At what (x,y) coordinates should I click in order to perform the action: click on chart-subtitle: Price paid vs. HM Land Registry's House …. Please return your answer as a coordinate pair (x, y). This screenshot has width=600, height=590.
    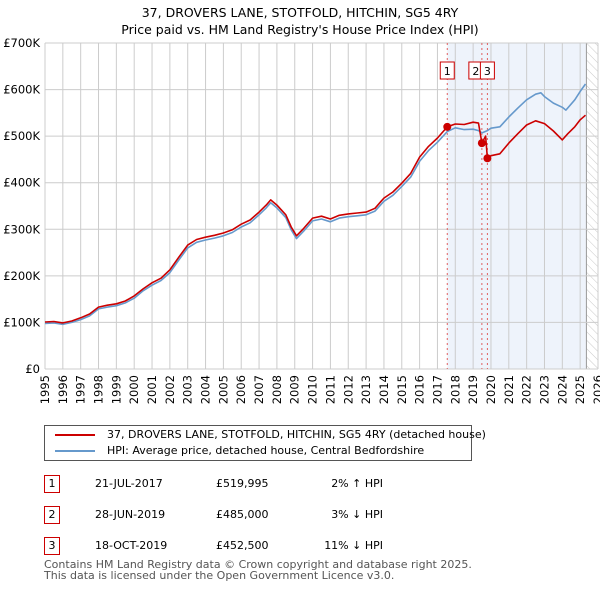
    Looking at the image, I should click on (300, 29).